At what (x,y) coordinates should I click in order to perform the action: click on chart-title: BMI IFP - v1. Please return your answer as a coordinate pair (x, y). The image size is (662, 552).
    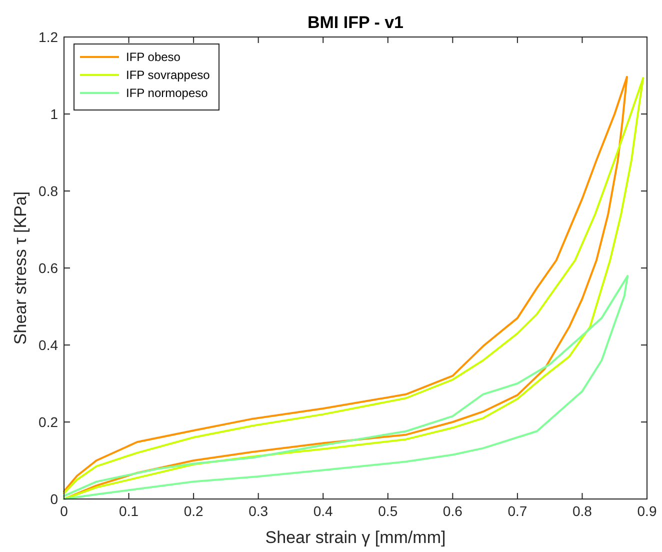
    Looking at the image, I should click on (355, 22).